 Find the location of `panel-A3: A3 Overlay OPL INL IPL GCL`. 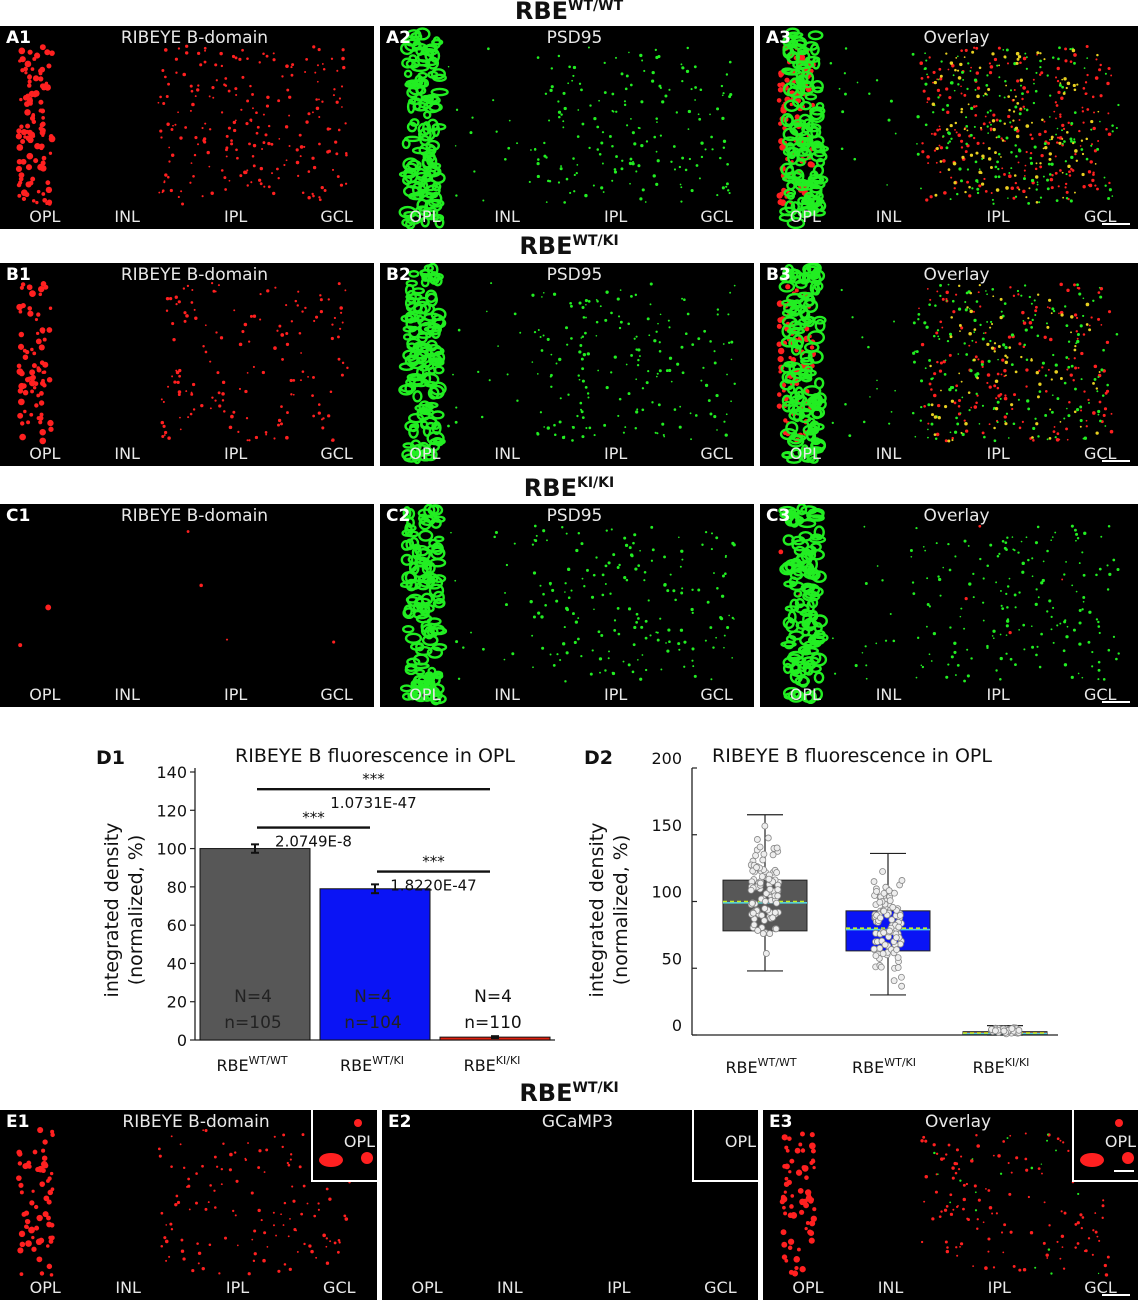

panel-A3: A3 Overlay OPL INL IPL GCL is located at coordinates (949, 127).